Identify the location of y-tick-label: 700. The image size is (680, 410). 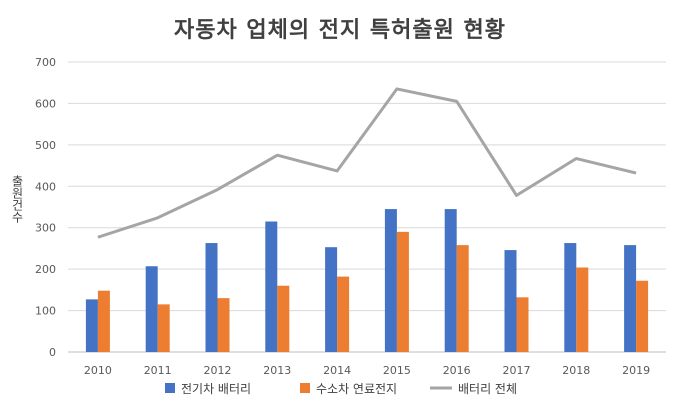
(45, 62).